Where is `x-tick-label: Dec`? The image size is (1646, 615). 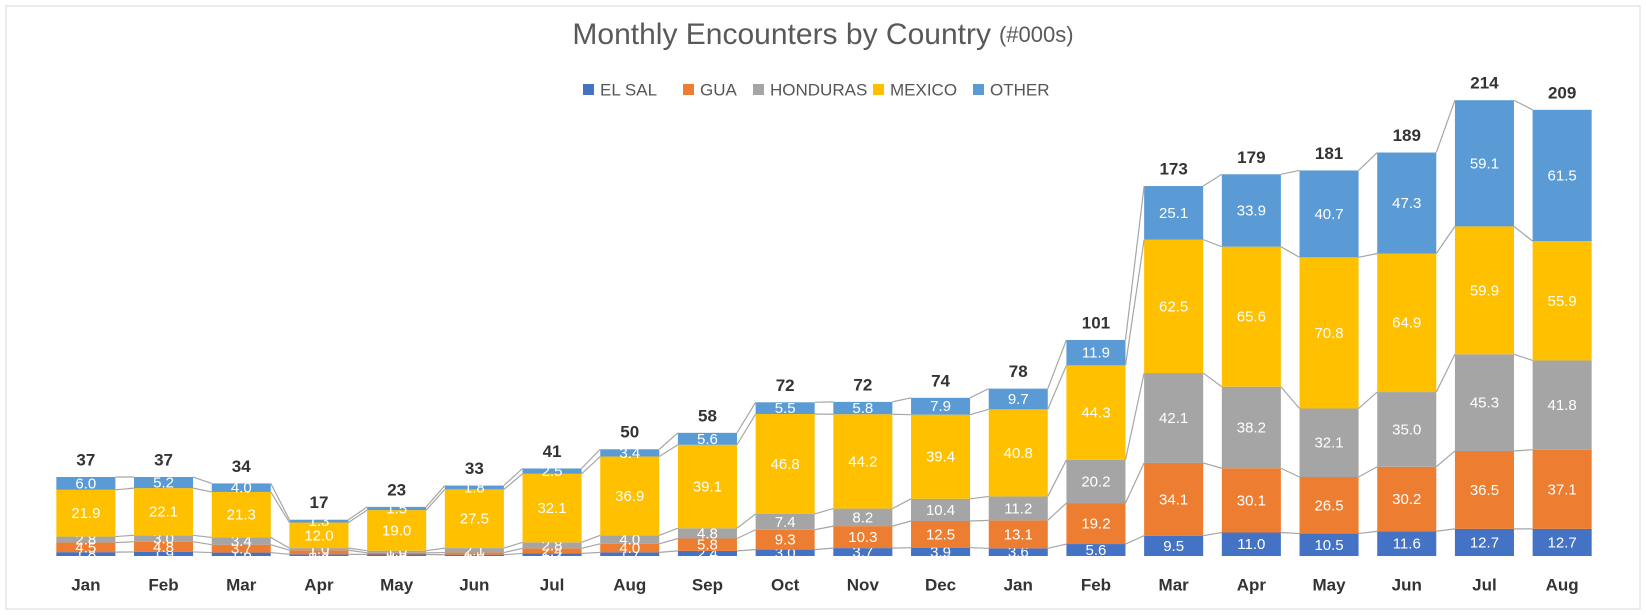
x-tick-label: Dec is located at coordinates (940, 584).